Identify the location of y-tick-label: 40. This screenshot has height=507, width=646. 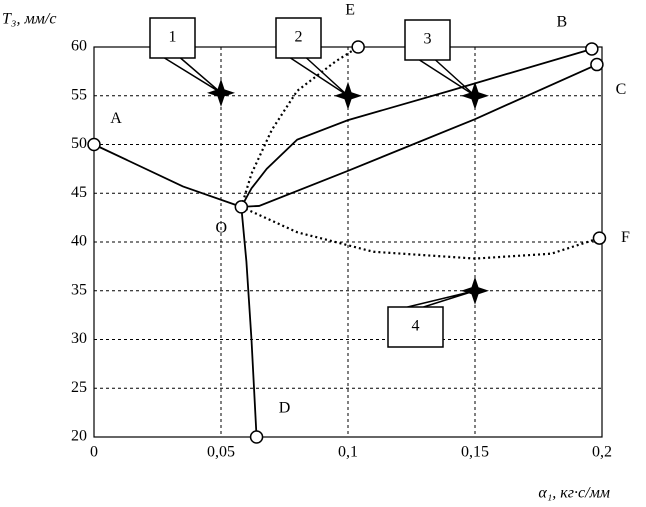
(79, 241).